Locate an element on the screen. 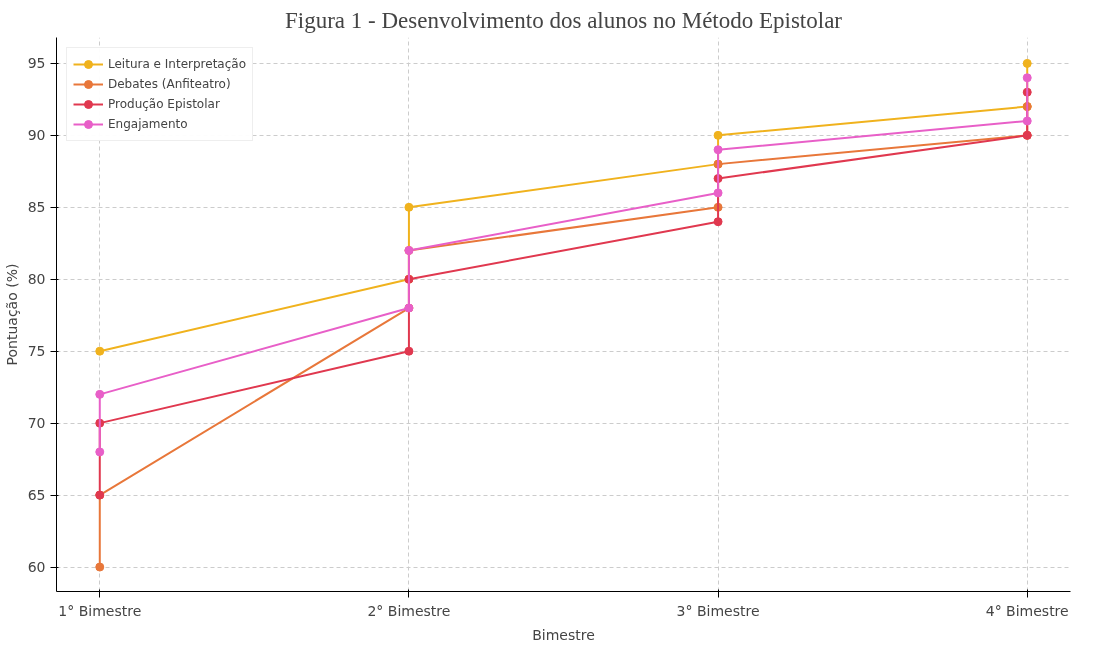 The width and height of the screenshot is (1118, 650). x-axis-title: Bimestre is located at coordinates (563, 634).